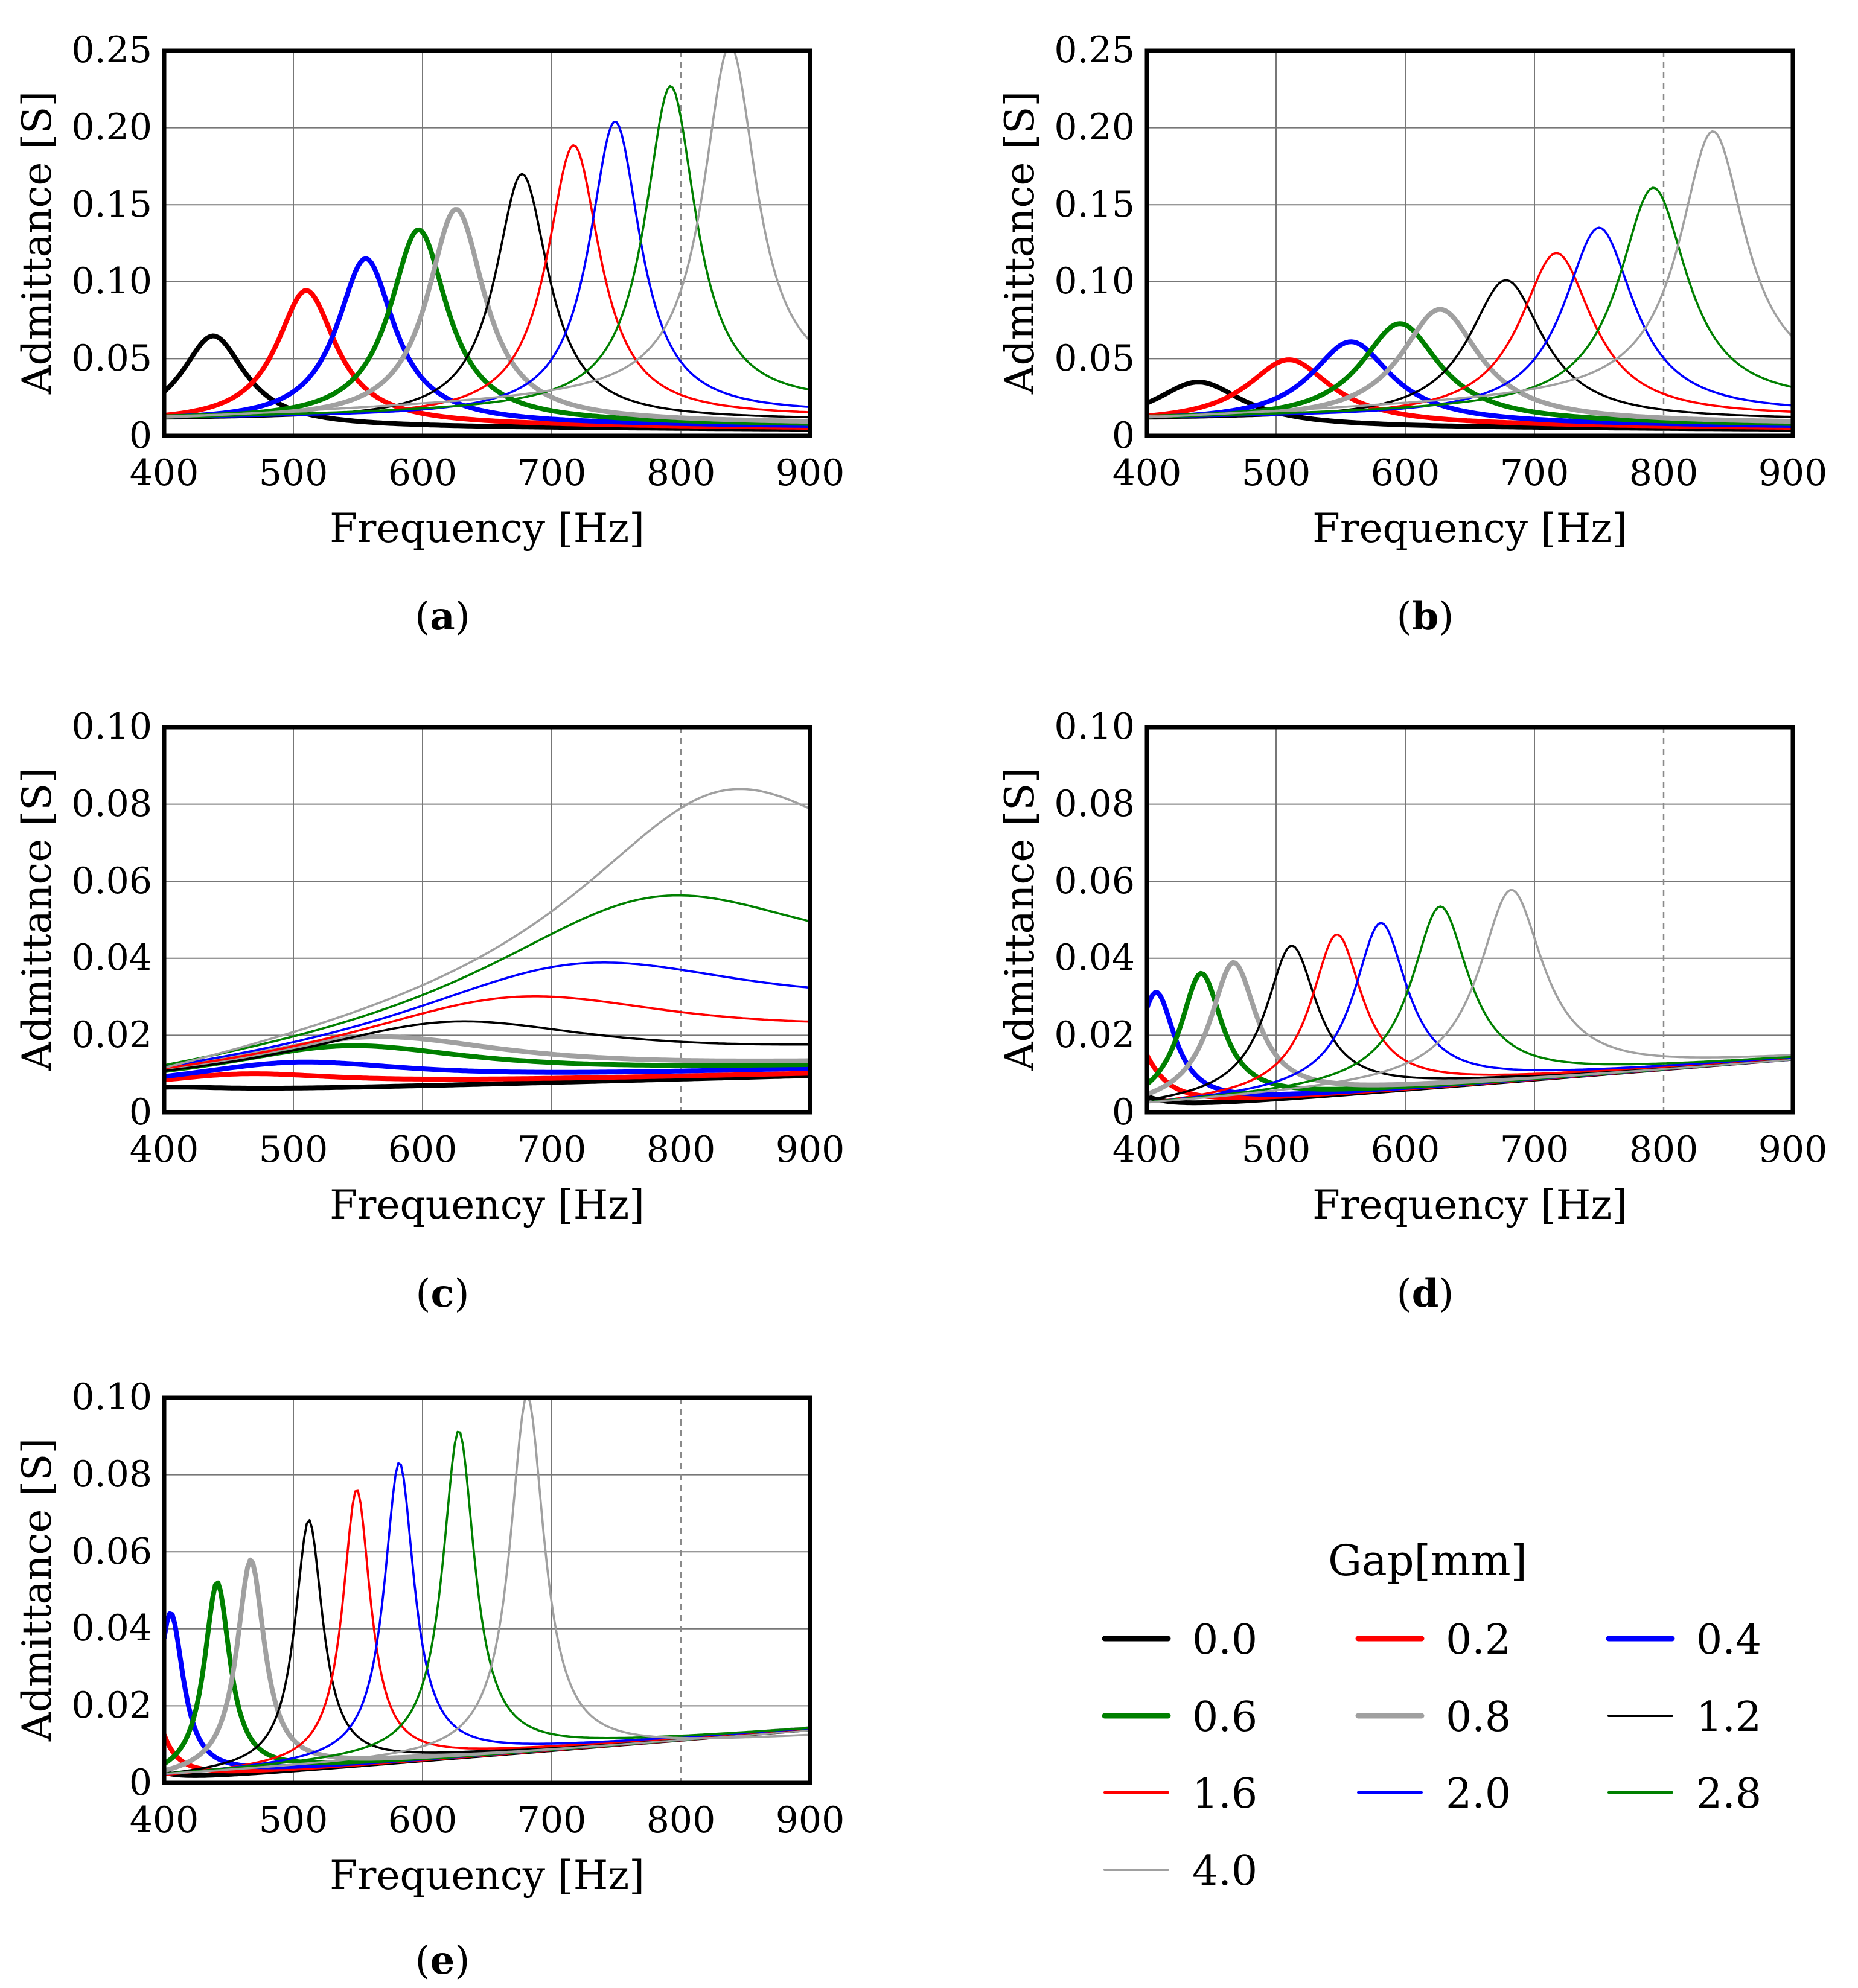 This screenshot has height=1988, width=1858. Describe the element at coordinates (443, 1293) in the screenshot. I see `panel-caption-c: (c)` at that location.